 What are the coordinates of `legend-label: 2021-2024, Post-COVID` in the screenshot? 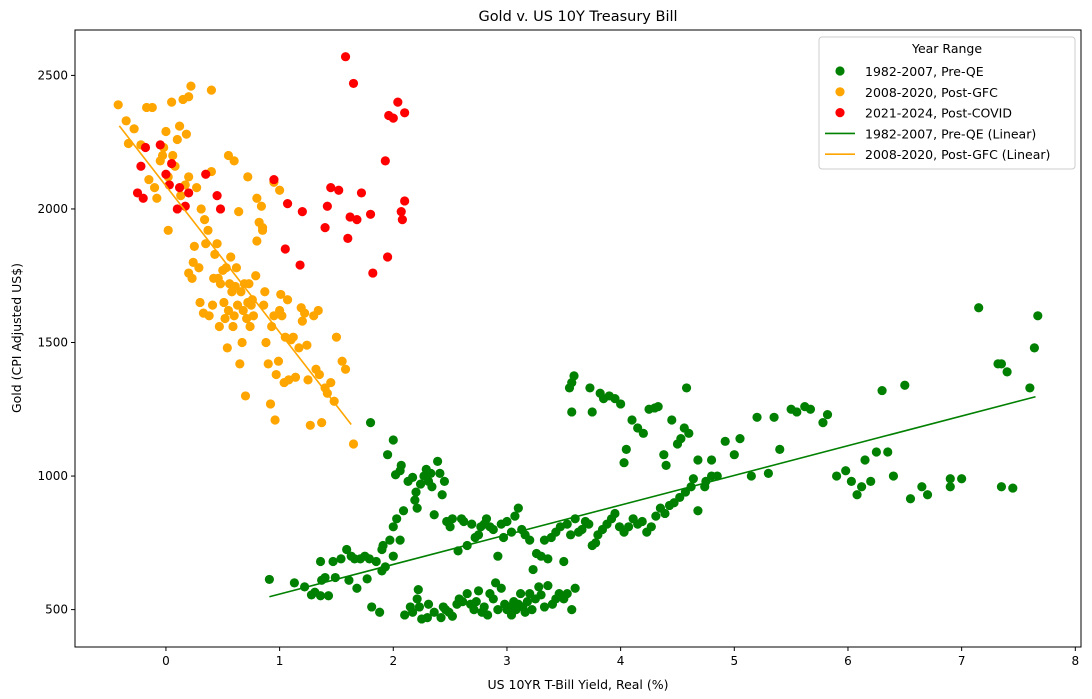 It's located at (938, 113).